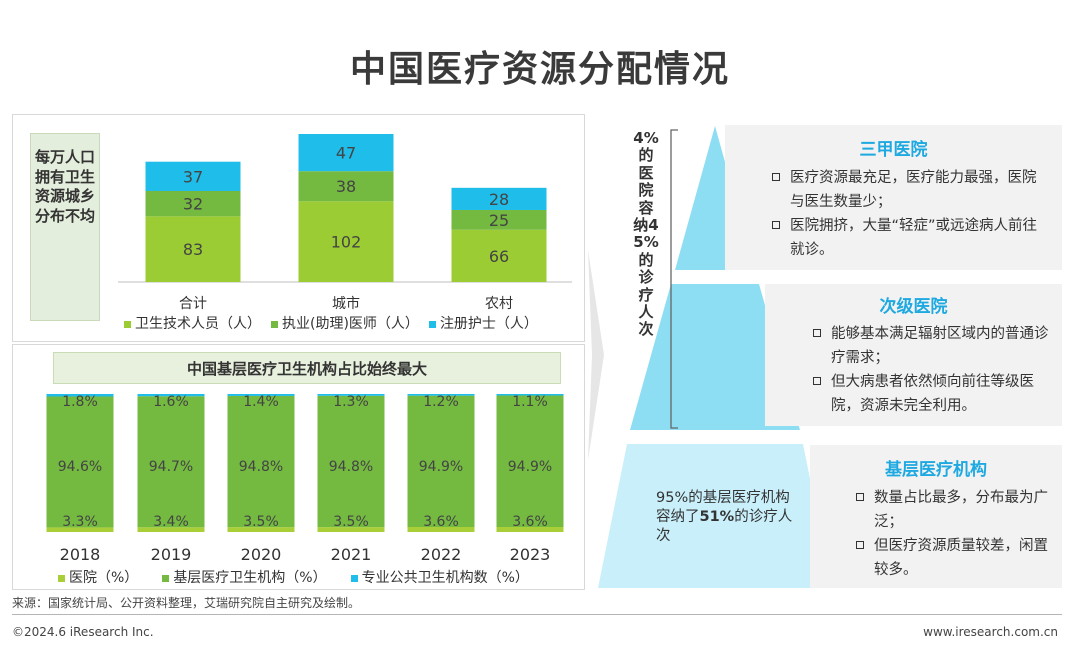  I want to click on data-label: 25, so click(499, 220).